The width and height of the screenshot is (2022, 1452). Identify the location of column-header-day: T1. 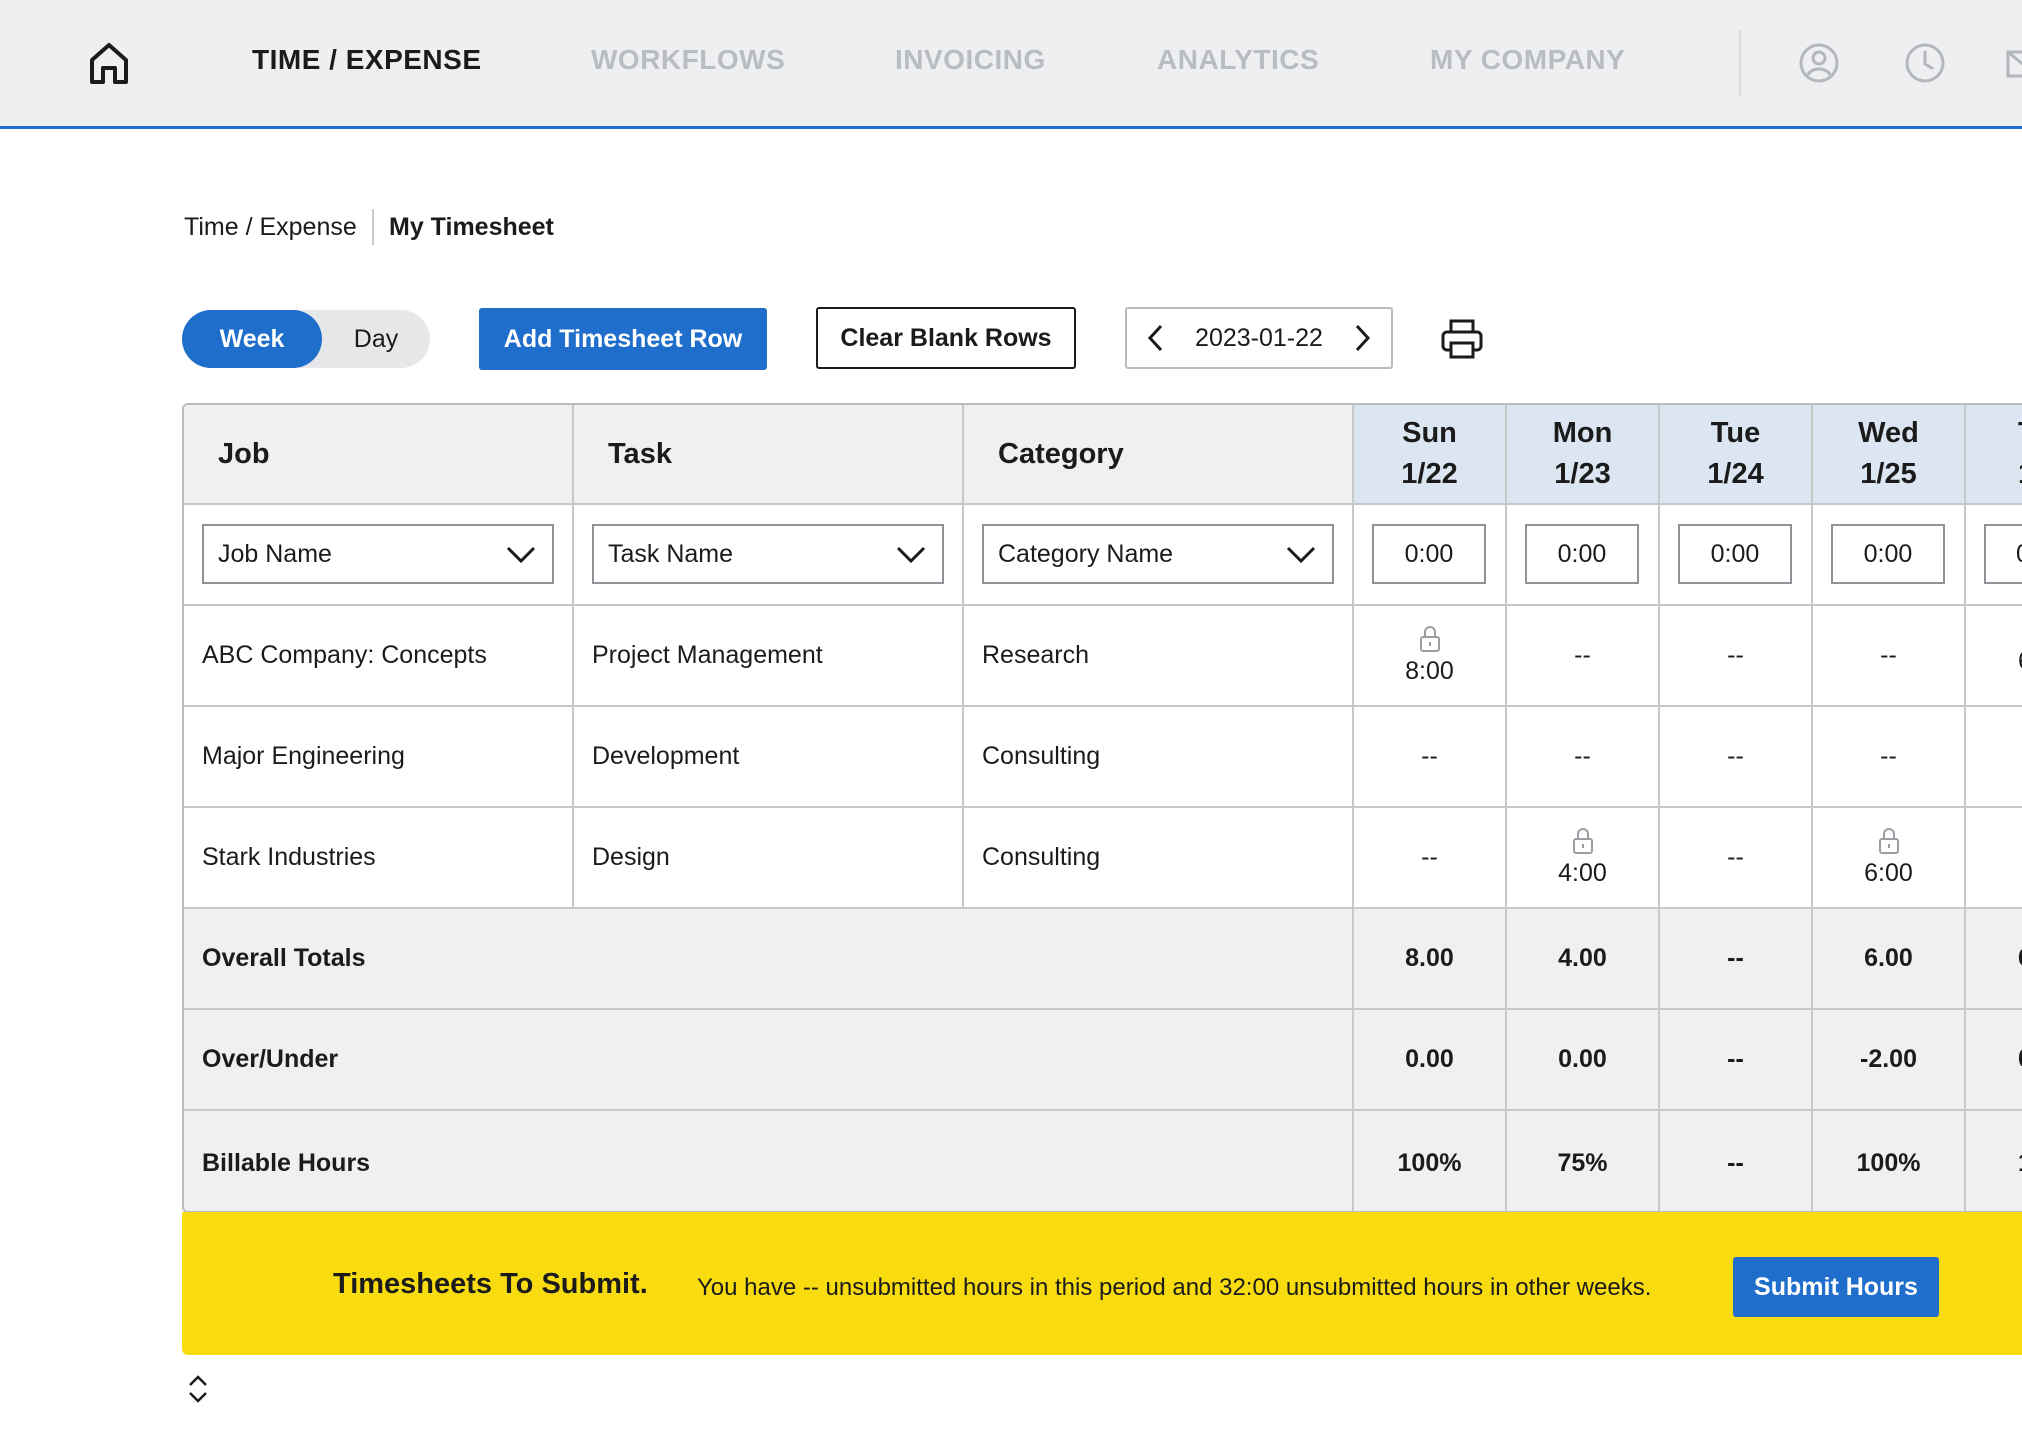
(1994, 455).